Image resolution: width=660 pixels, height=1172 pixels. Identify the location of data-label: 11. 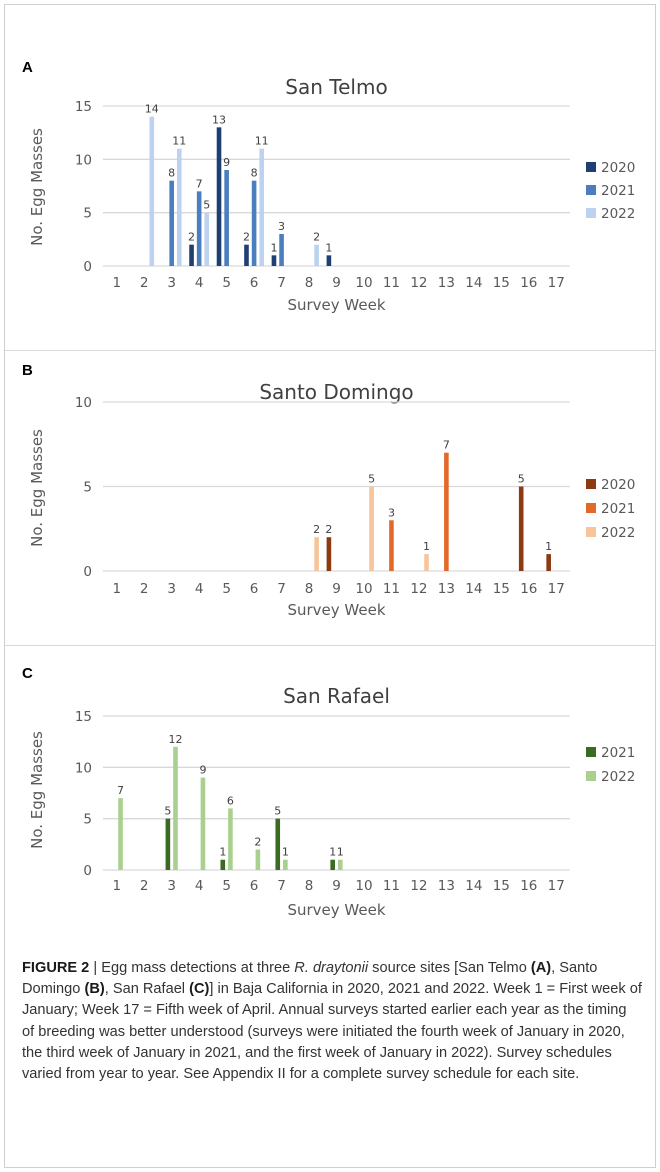
(262, 141).